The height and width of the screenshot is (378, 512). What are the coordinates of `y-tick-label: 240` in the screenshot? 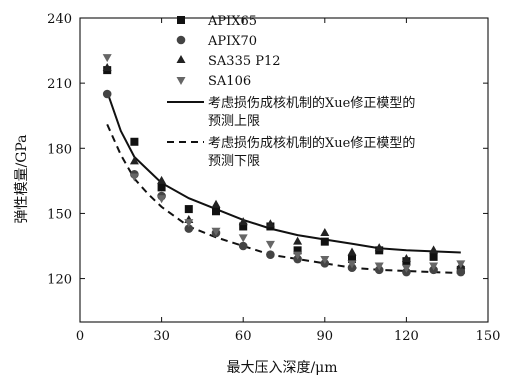 It's located at (59, 19).